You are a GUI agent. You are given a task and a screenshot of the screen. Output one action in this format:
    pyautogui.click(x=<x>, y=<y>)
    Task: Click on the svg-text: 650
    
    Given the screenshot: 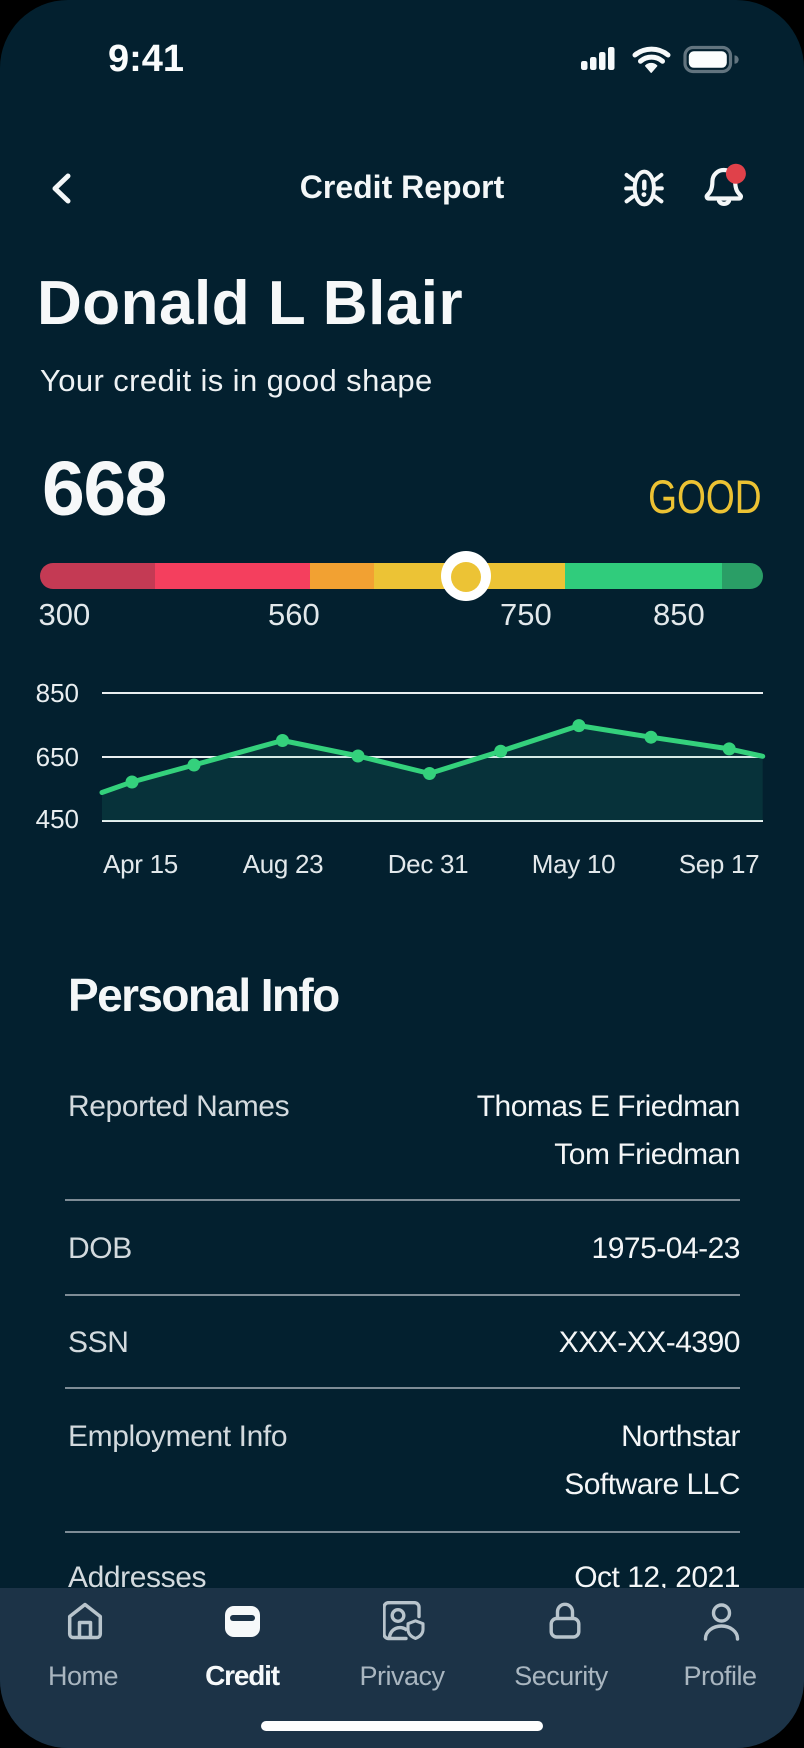 What is the action you would take?
    pyautogui.click(x=57, y=757)
    